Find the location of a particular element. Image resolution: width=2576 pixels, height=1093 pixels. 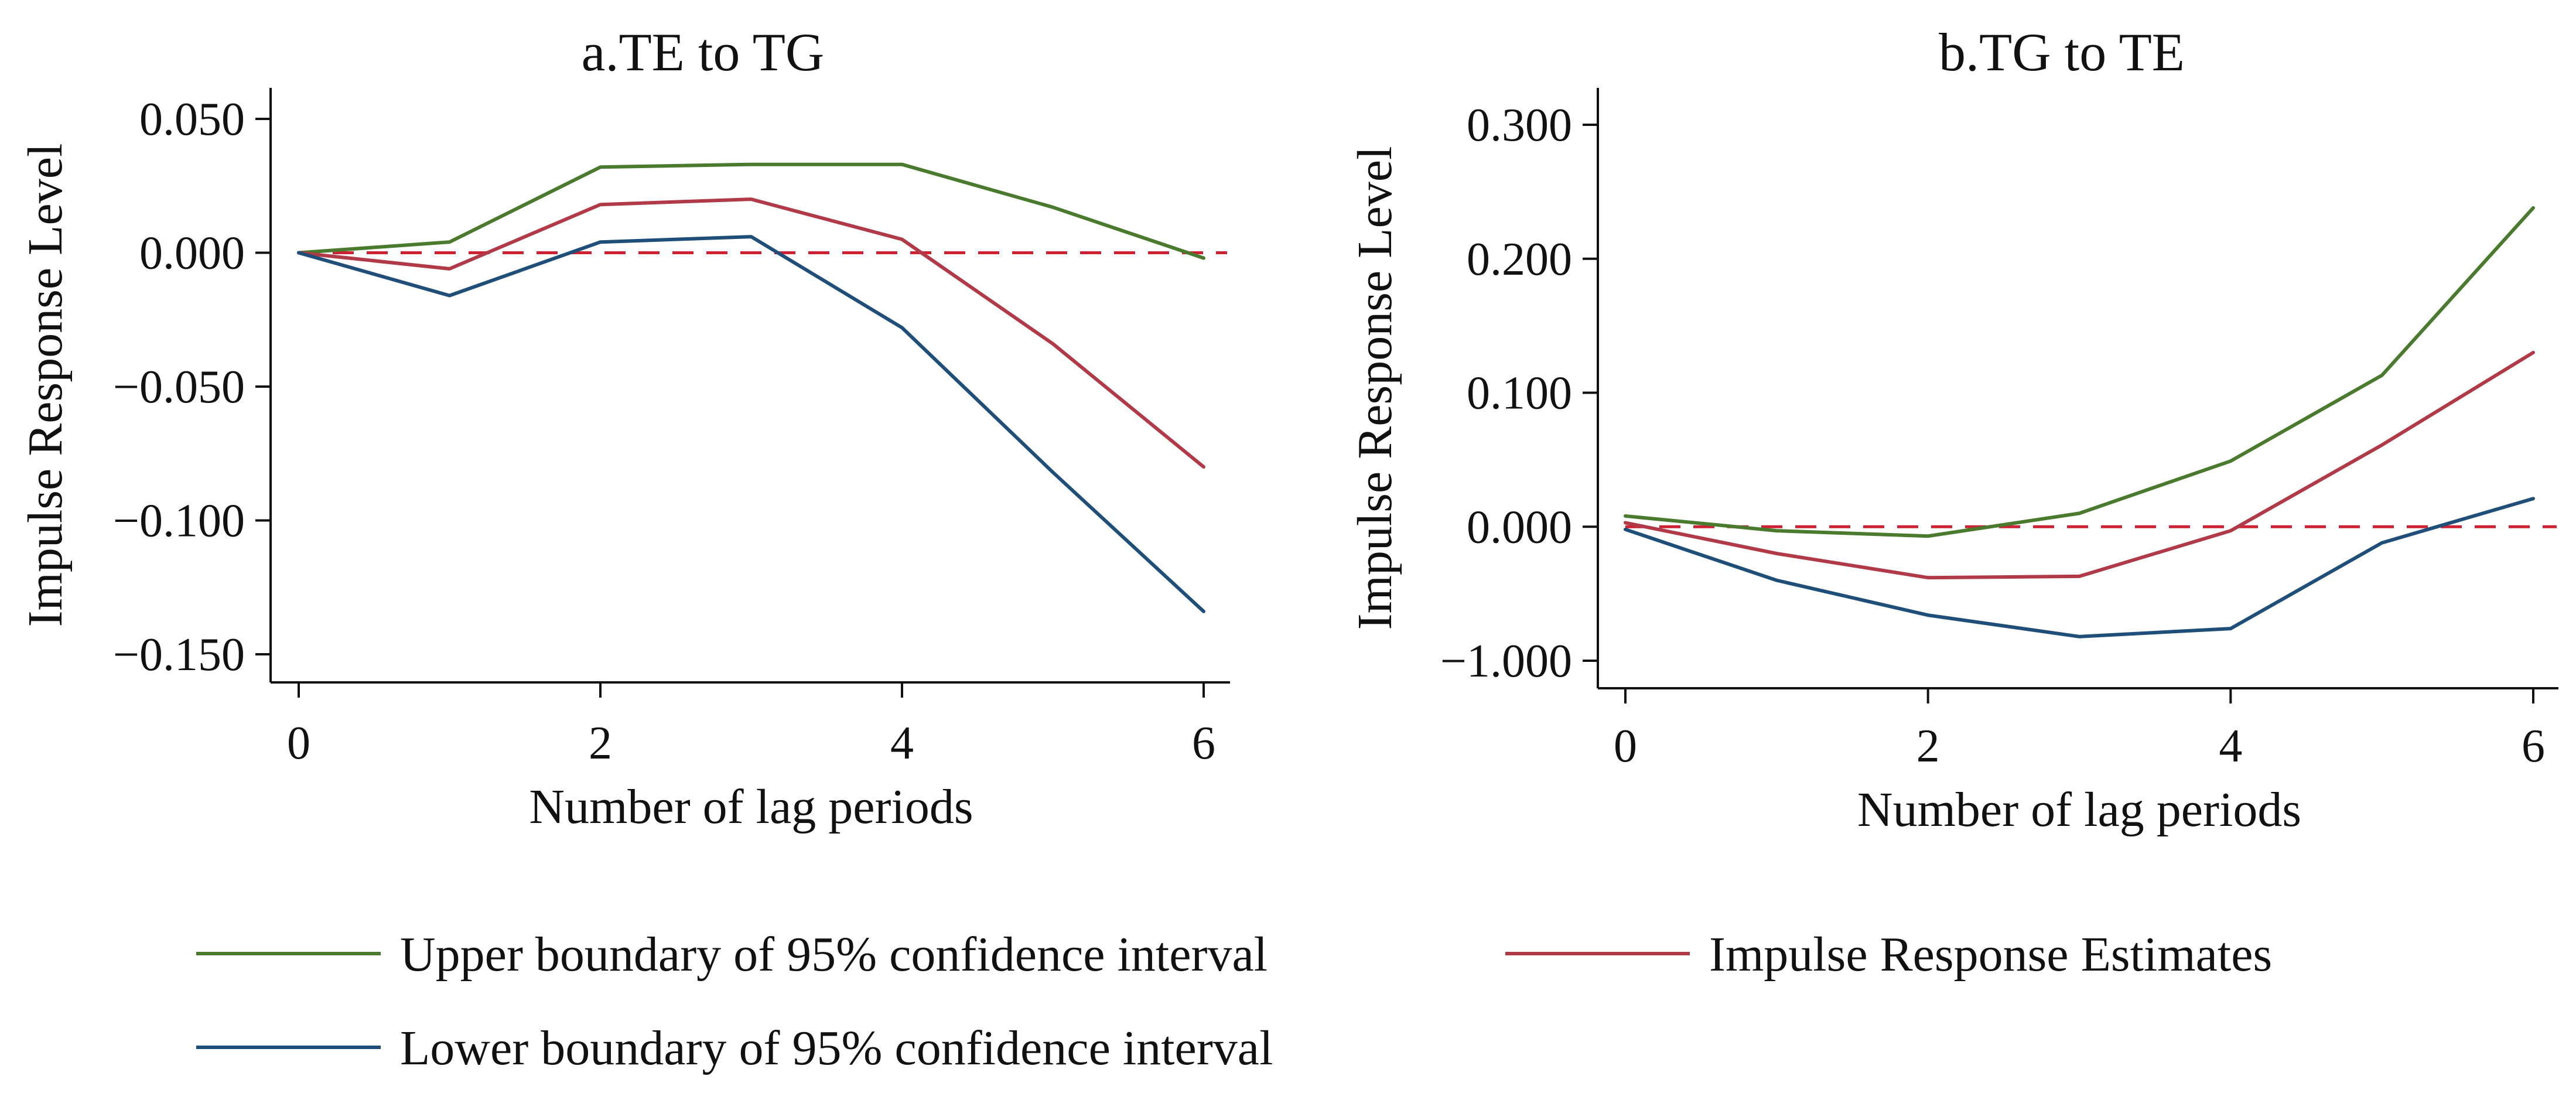

y-tick-label: 0.200 is located at coordinates (1519, 259).